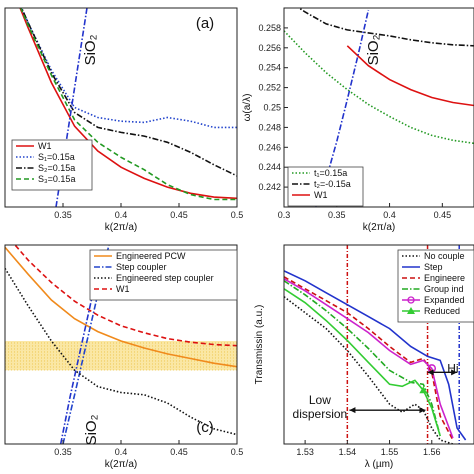  I want to click on x-tick-label: 1.53, so click(305, 452).